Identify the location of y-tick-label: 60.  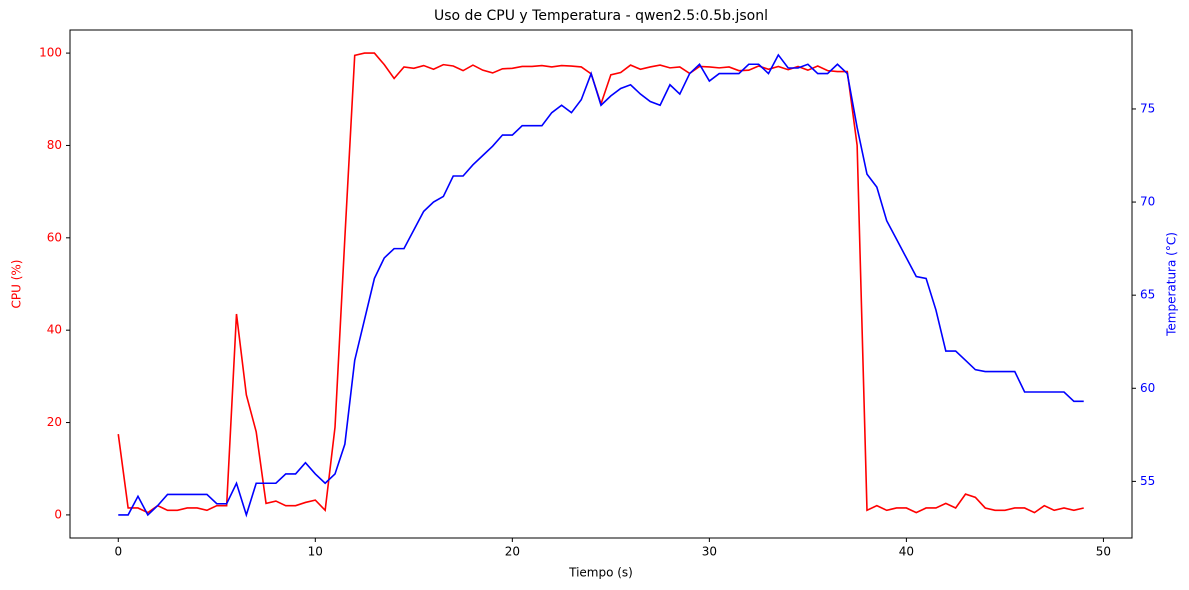
(54, 237).